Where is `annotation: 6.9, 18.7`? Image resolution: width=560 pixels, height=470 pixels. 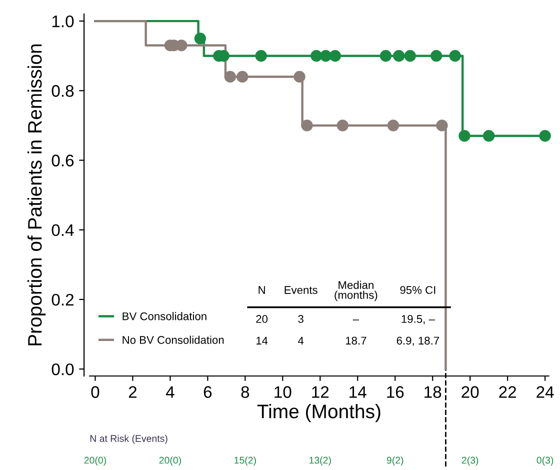
annotation: 6.9, 18.7 is located at coordinates (417, 341).